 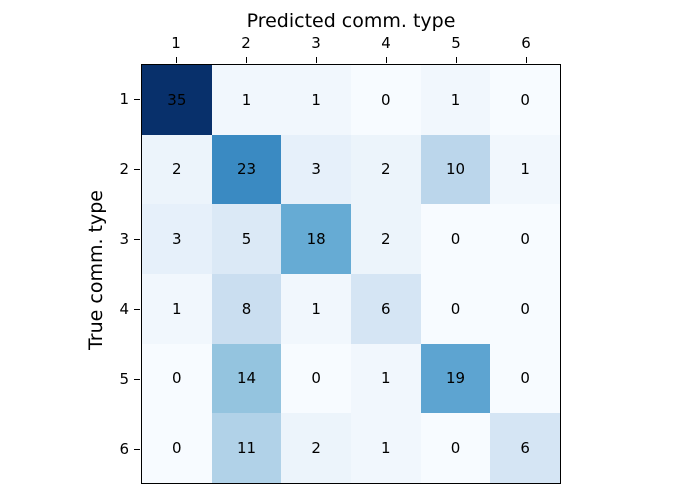 I want to click on matrix-cell: 14, so click(x=246, y=378).